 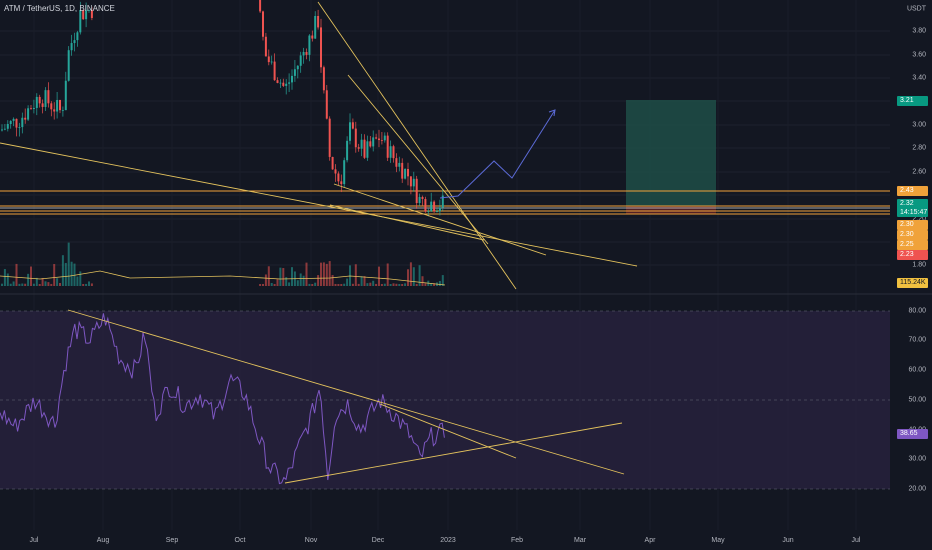 I want to click on rsi-tick: 80.00, so click(x=917, y=311).